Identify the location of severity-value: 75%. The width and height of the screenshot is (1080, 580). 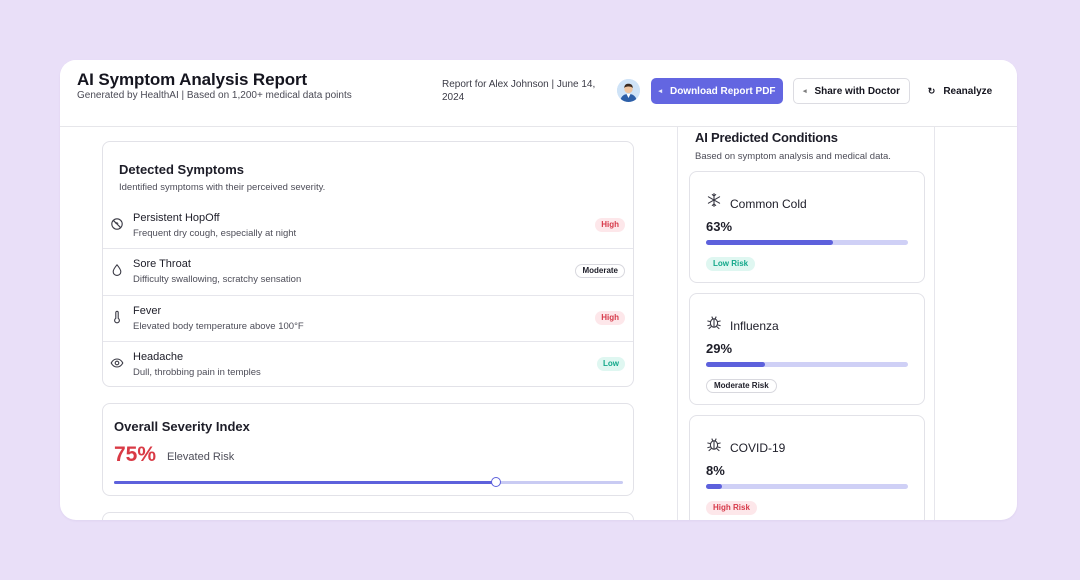
(135, 454).